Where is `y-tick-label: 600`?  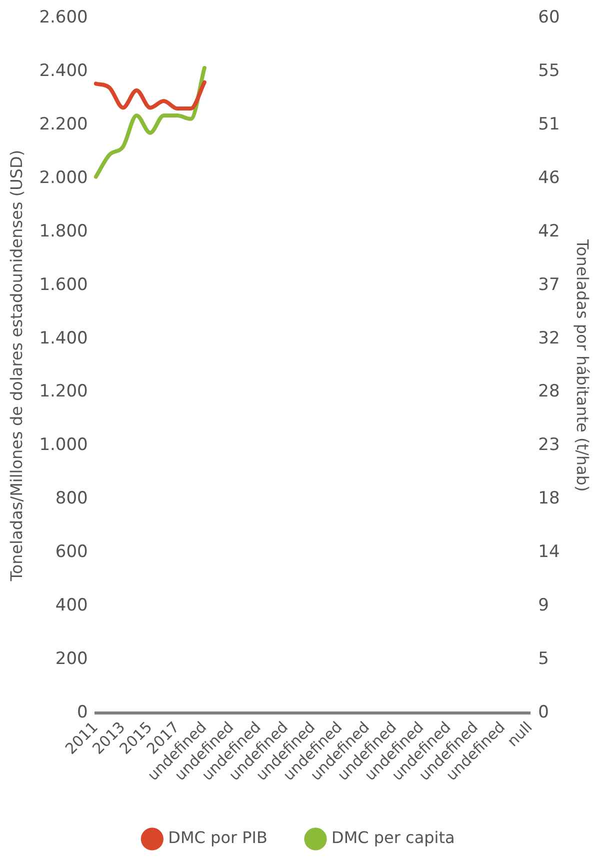 y-tick-label: 600 is located at coordinates (71, 552).